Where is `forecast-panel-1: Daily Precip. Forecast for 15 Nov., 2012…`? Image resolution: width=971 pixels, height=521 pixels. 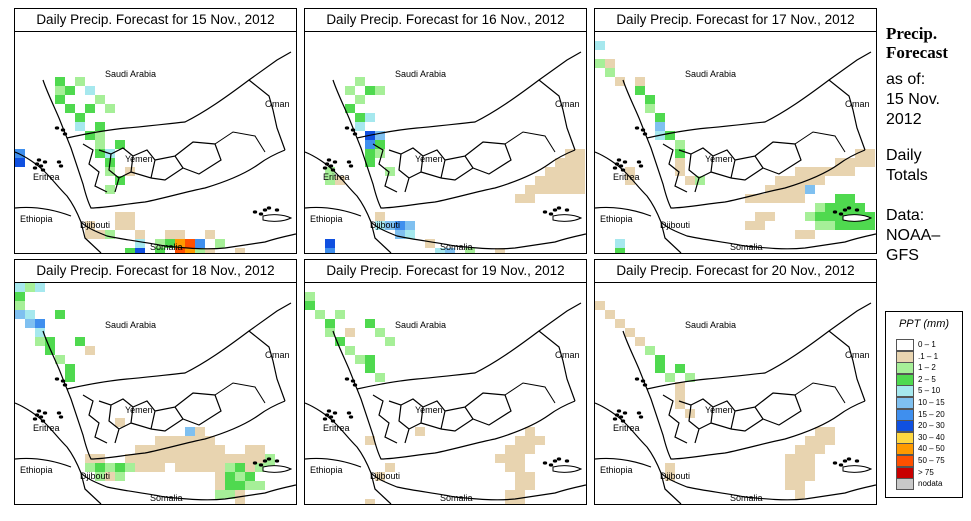 forecast-panel-1: Daily Precip. Forecast for 15 Nov., 2012… is located at coordinates (155, 131).